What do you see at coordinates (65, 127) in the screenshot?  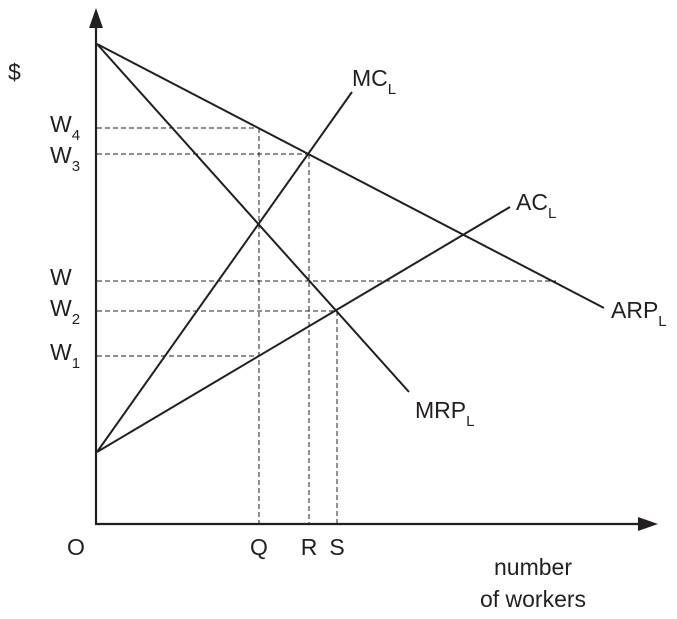 I see `w4-label: W4` at bounding box center [65, 127].